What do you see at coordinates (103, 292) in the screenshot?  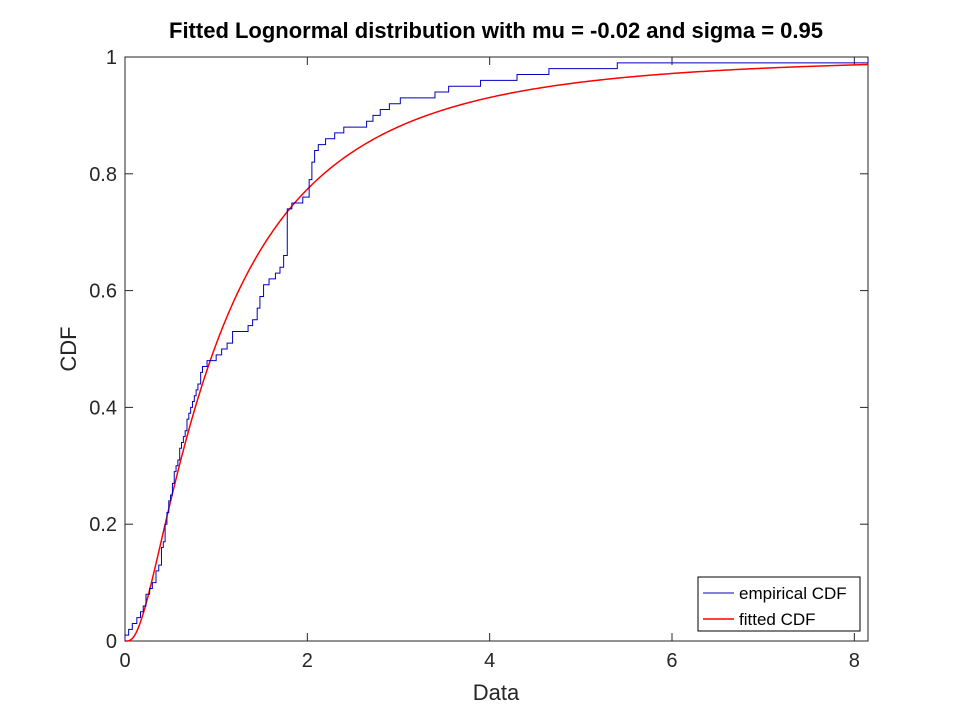 I see `y-tick-label: 0.6` at bounding box center [103, 292].